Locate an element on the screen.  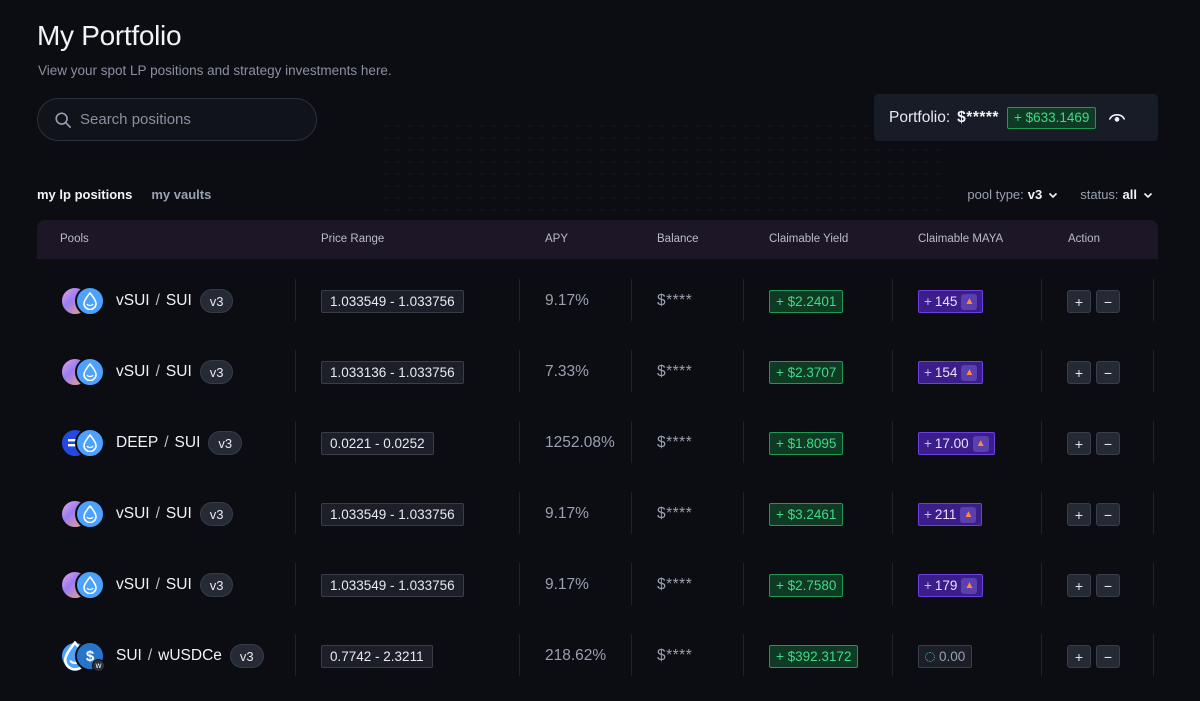
search-input is located at coordinates (190, 119).